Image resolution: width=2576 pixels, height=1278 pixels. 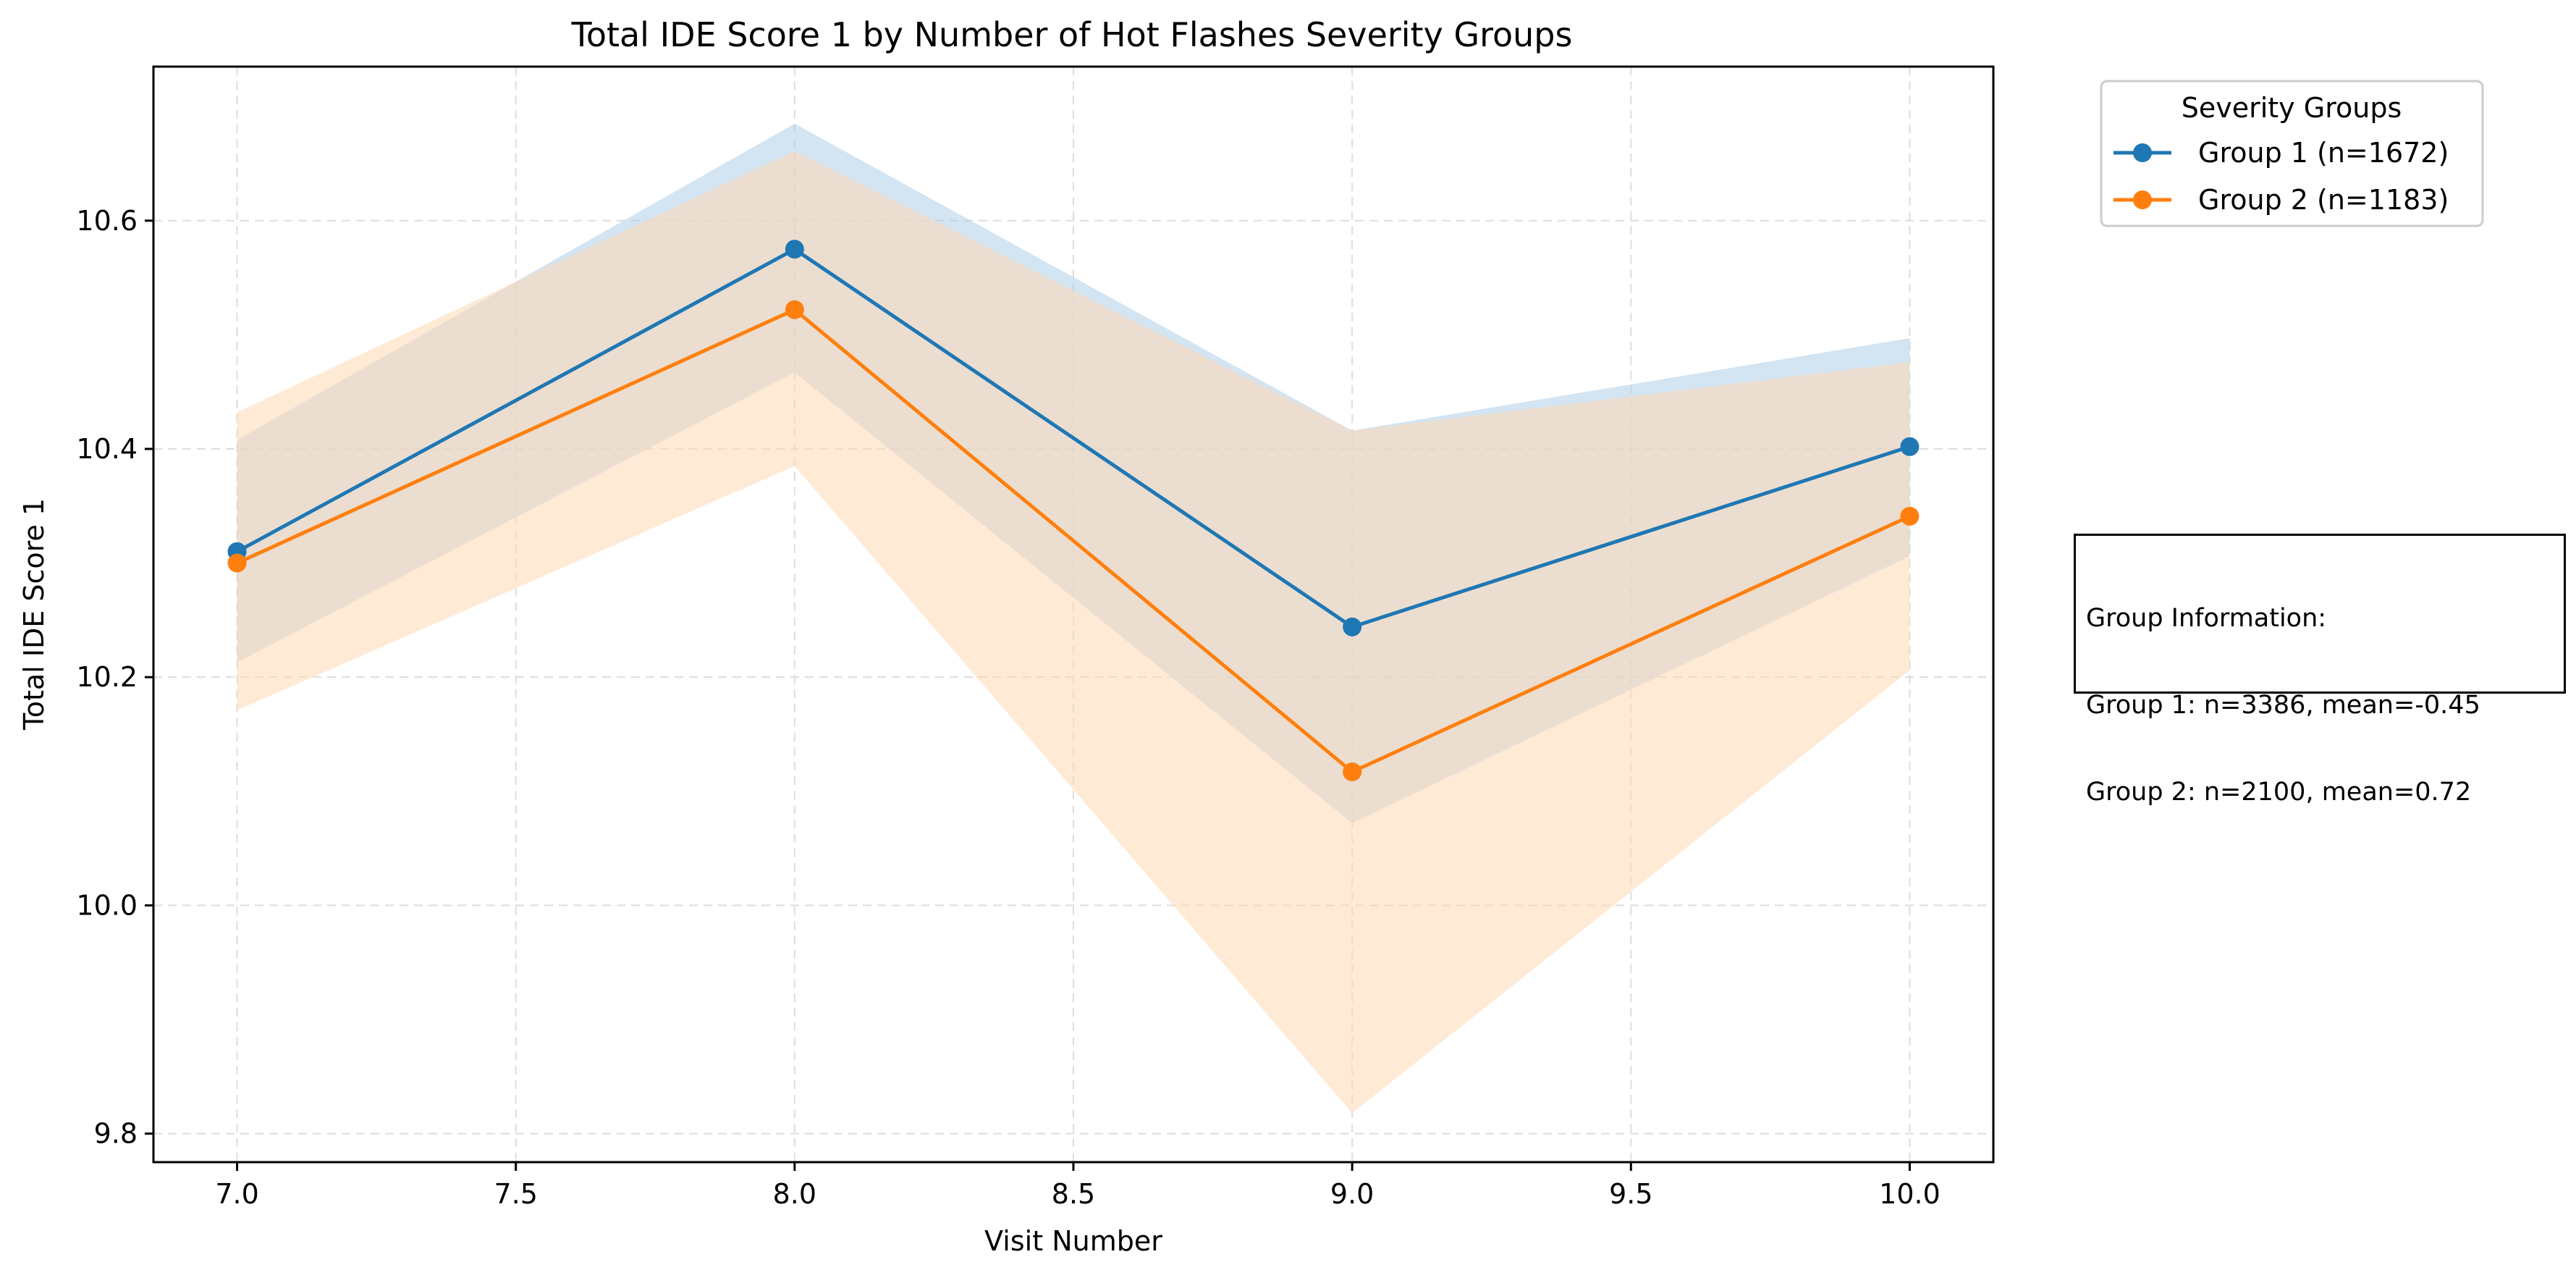 I want to click on y-tick-label: 9.8, so click(x=116, y=1134).